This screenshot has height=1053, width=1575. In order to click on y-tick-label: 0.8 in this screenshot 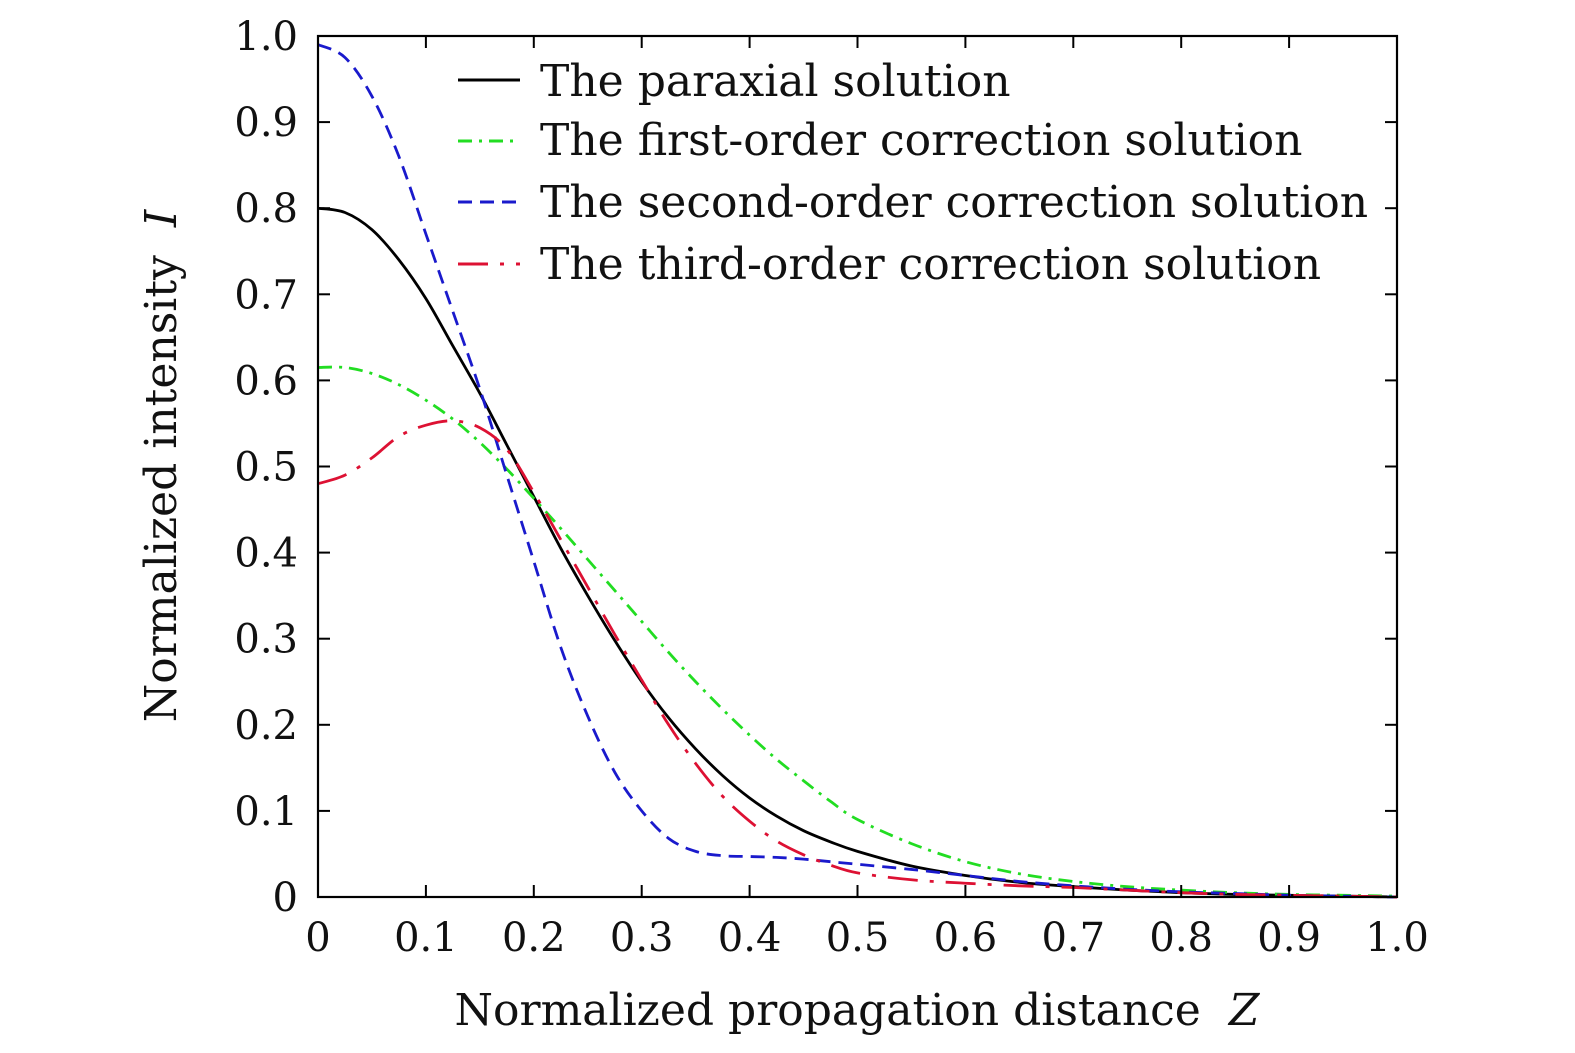, I will do `click(266, 209)`.